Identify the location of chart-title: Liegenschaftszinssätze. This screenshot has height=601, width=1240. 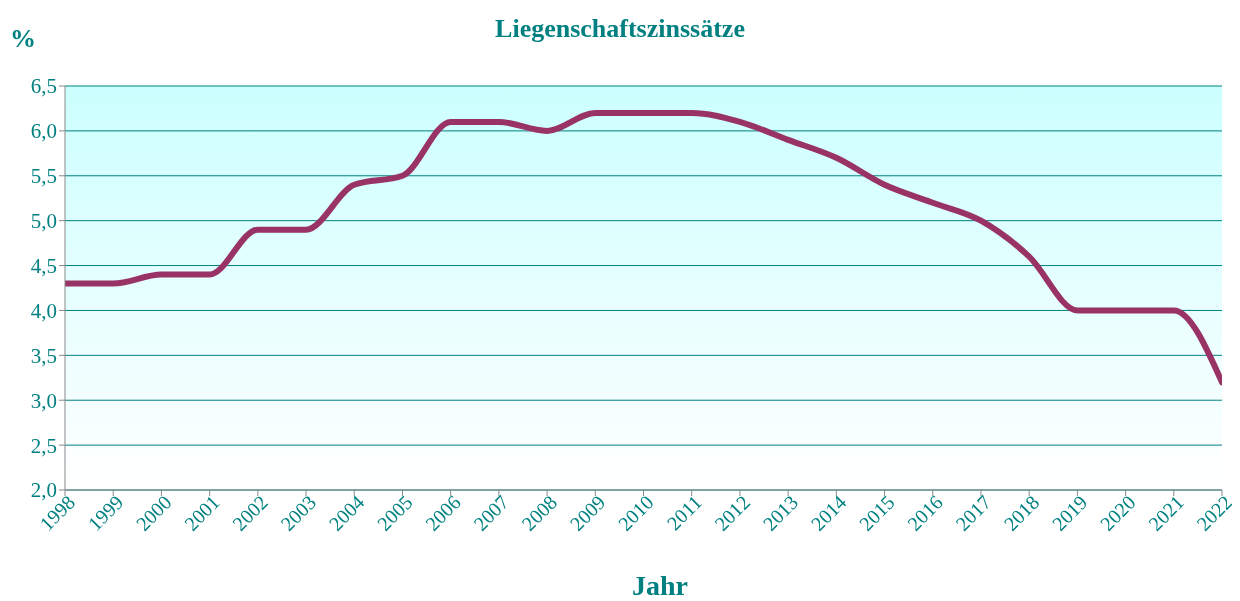
(620, 28).